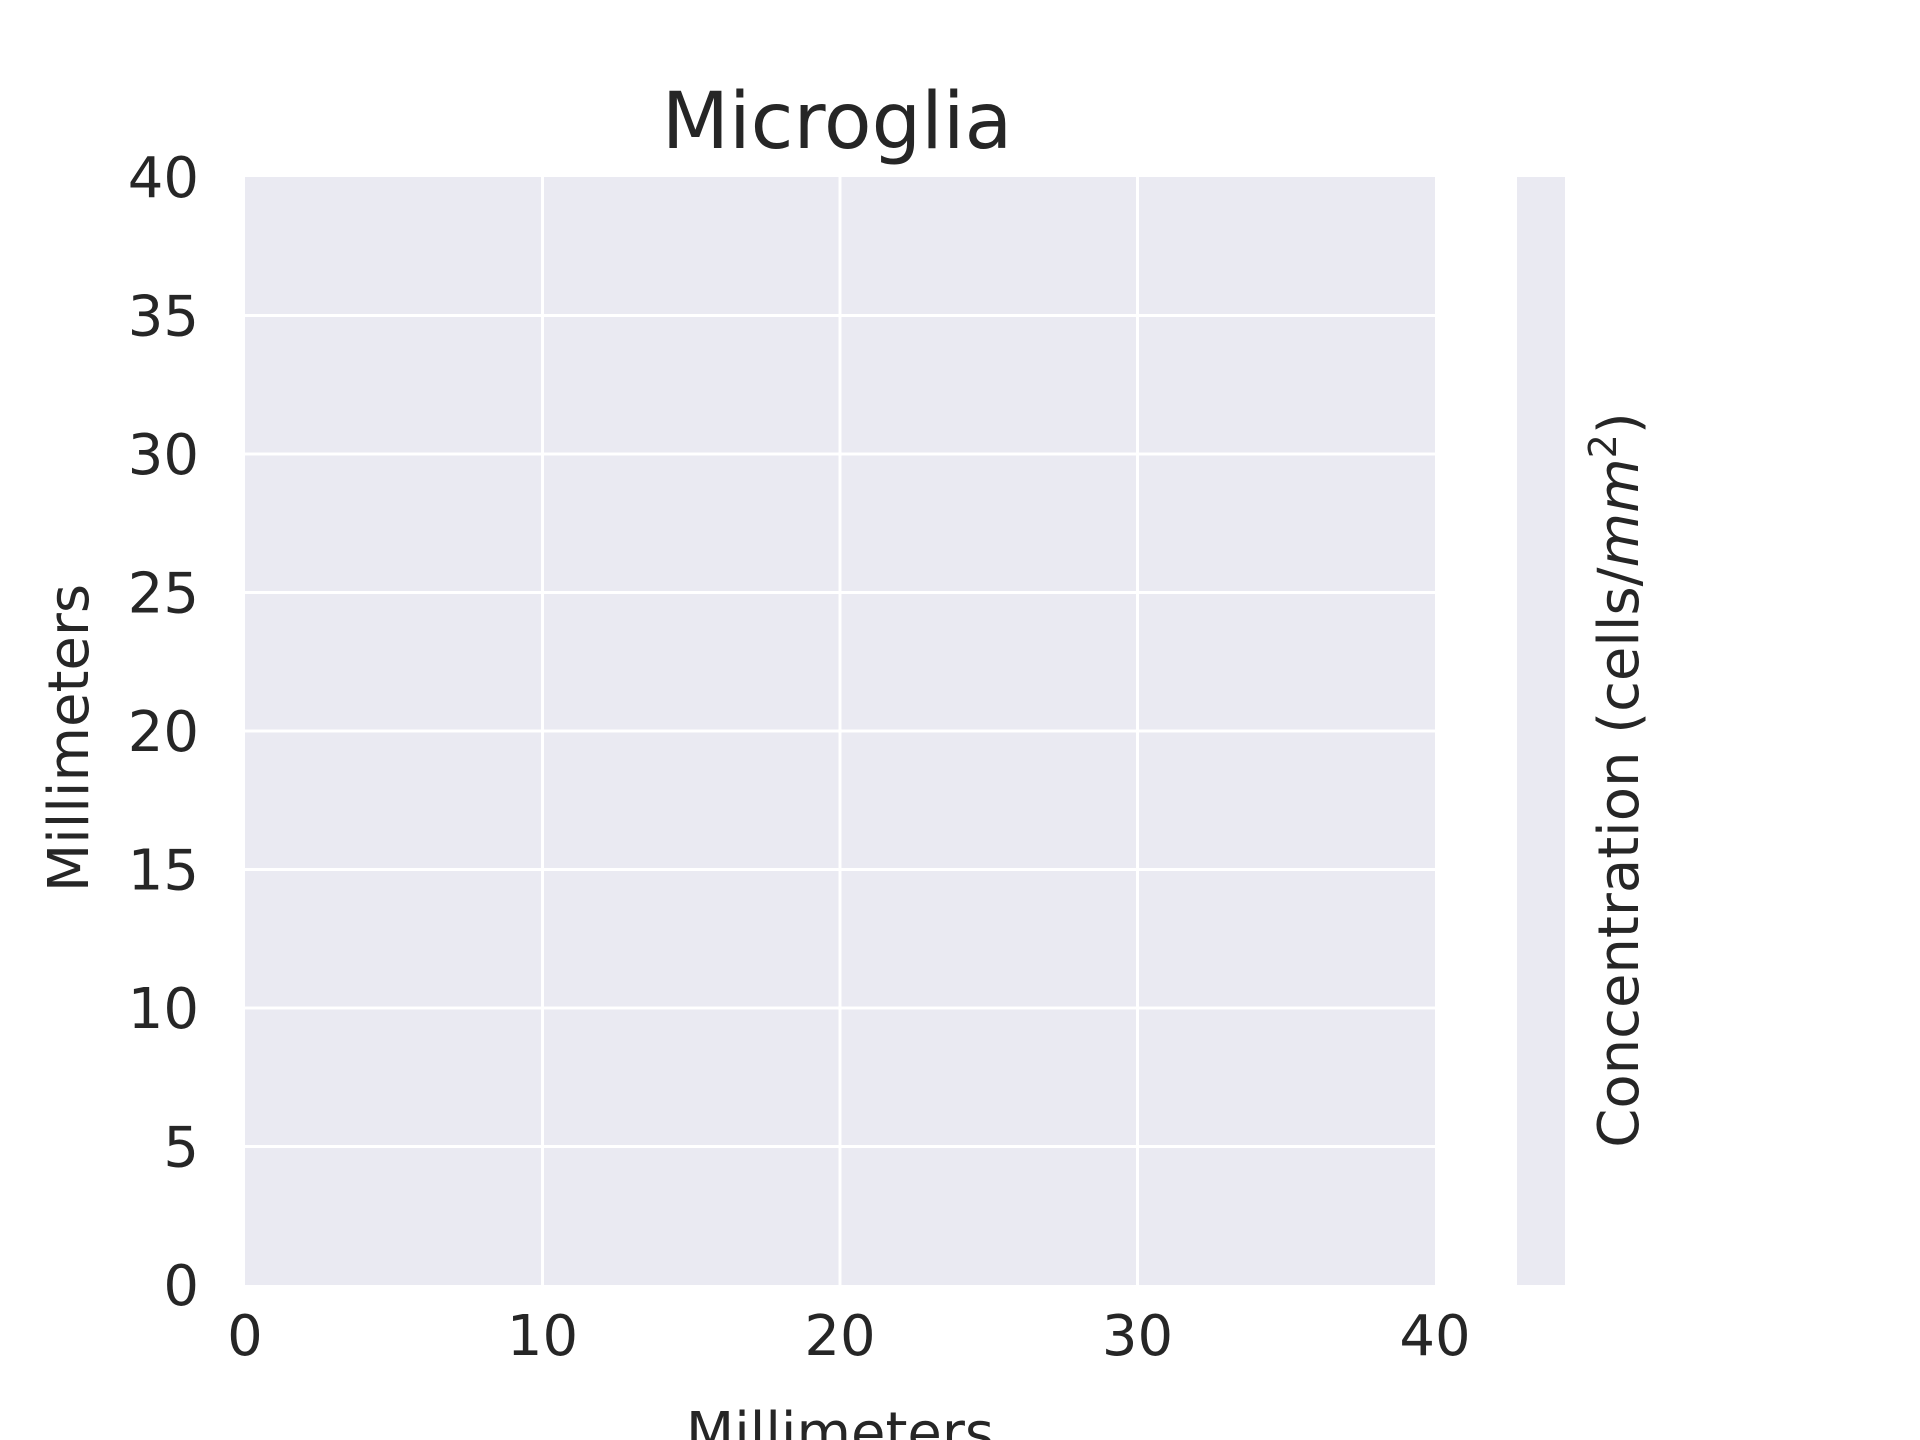  Describe the element at coordinates (542, 1336) in the screenshot. I see `x-tick-label-1: 10` at that location.